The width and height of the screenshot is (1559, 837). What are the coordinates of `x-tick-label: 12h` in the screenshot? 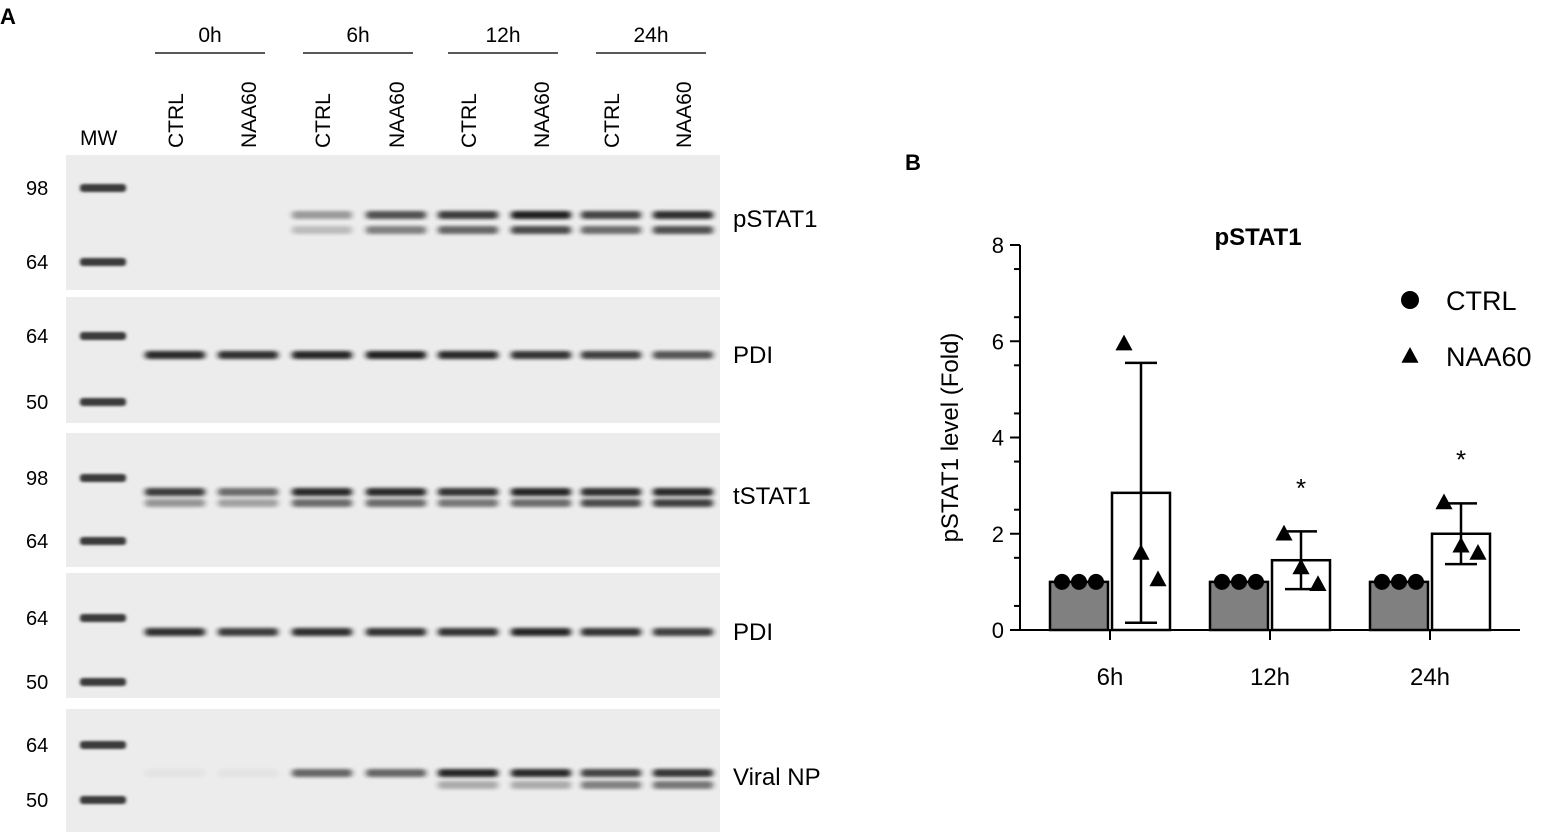 It's located at (1270, 677).